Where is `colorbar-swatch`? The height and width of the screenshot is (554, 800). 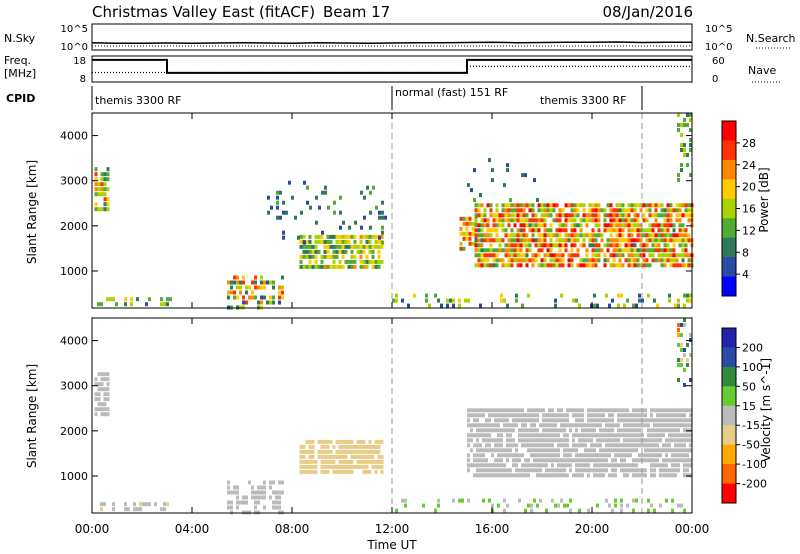
colorbar-swatch is located at coordinates (729, 169).